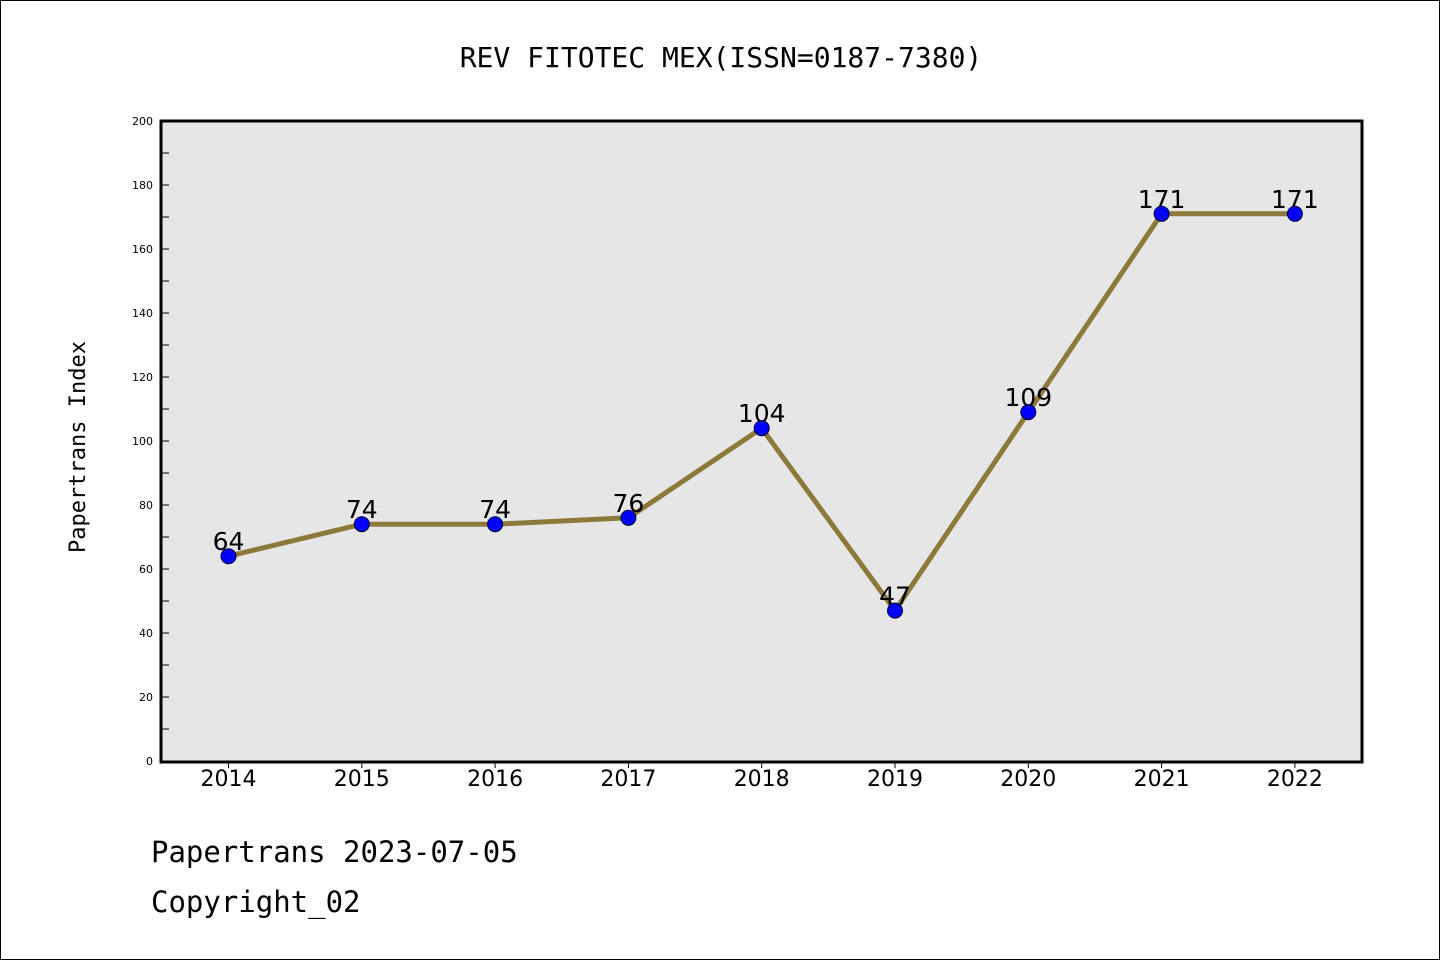 The image size is (1440, 960). I want to click on y-tick-label: 160, so click(142, 249).